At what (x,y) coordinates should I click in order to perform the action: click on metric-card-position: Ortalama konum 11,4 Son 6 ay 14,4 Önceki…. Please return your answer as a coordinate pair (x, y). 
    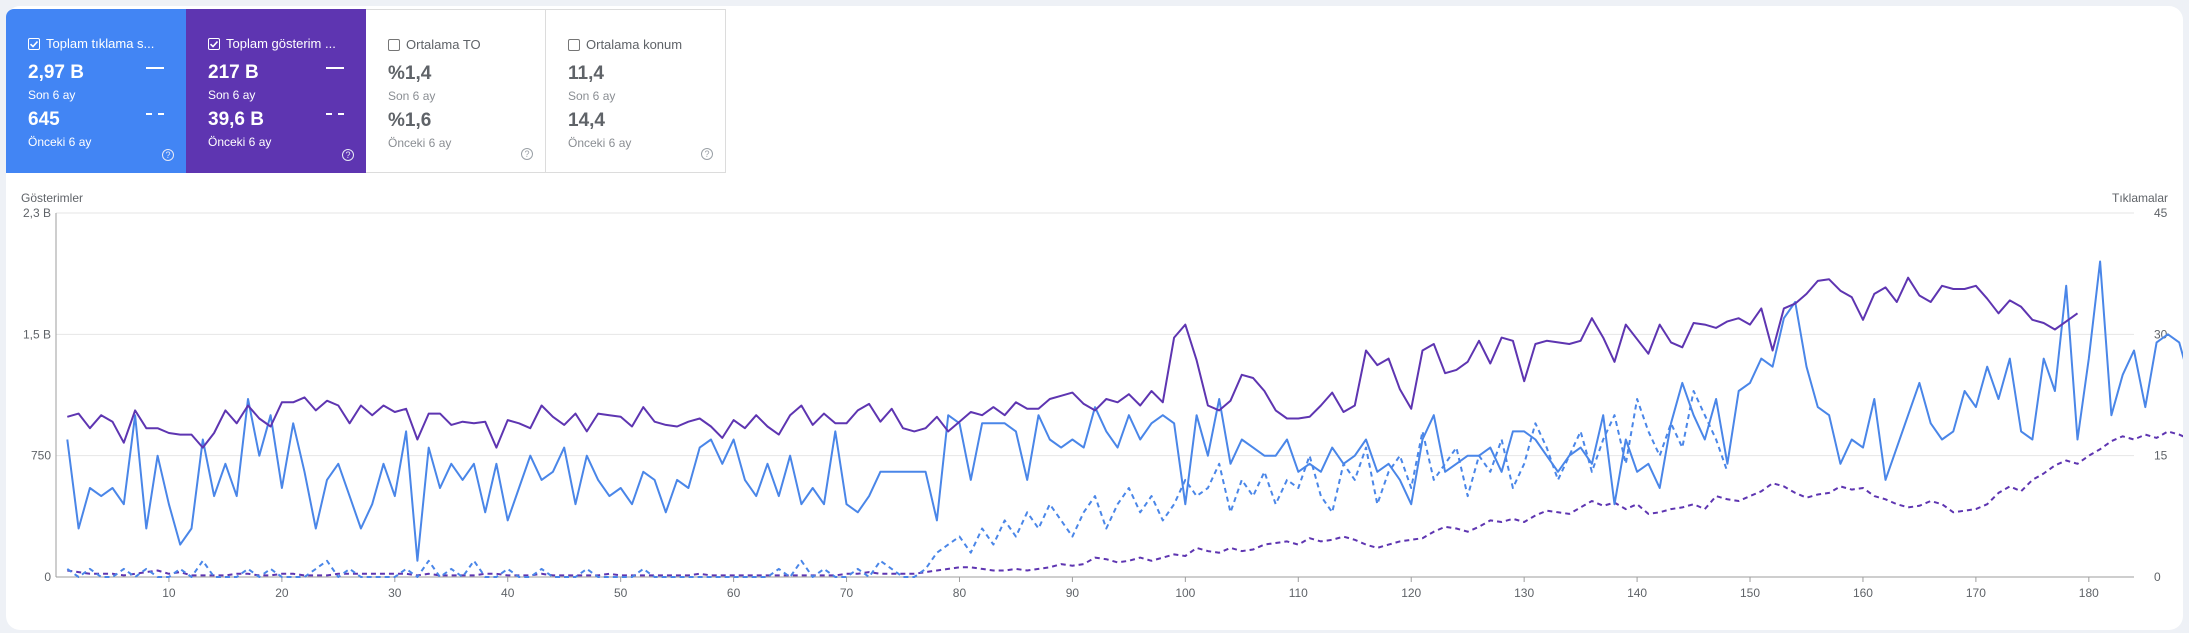
    Looking at the image, I should click on (636, 91).